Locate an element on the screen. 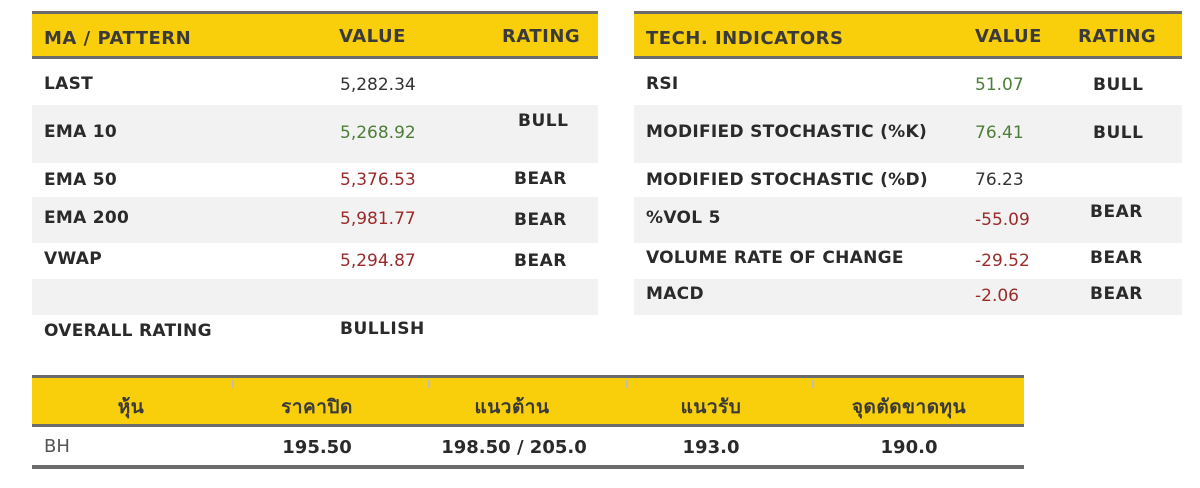 Image resolution: width=1200 pixels, height=488 pixels. table-row: EMA 200 5,981.77 BEAR is located at coordinates (315, 220).